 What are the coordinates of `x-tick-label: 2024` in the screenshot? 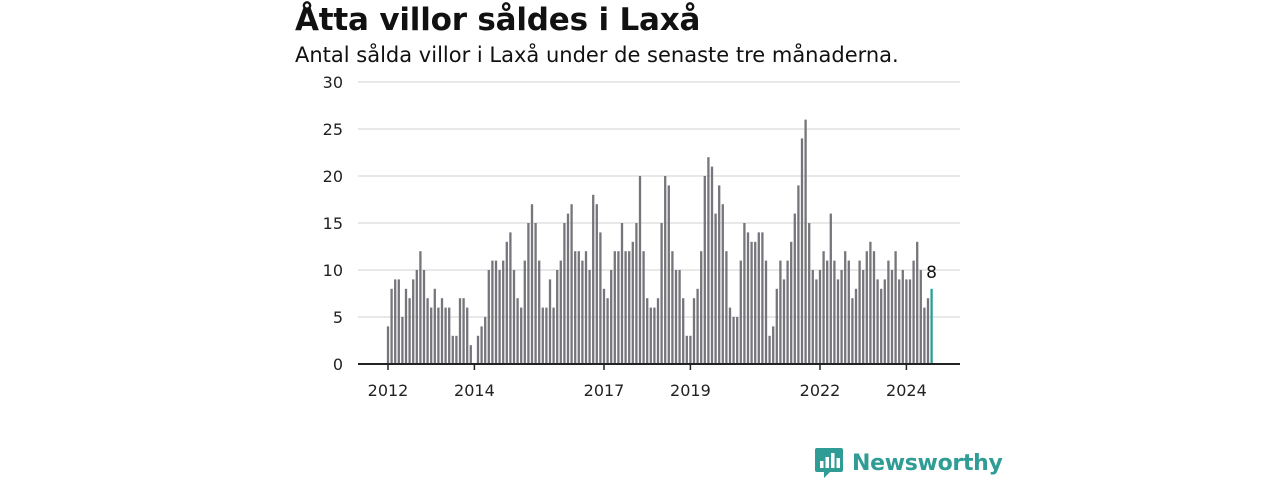 It's located at (906, 390).